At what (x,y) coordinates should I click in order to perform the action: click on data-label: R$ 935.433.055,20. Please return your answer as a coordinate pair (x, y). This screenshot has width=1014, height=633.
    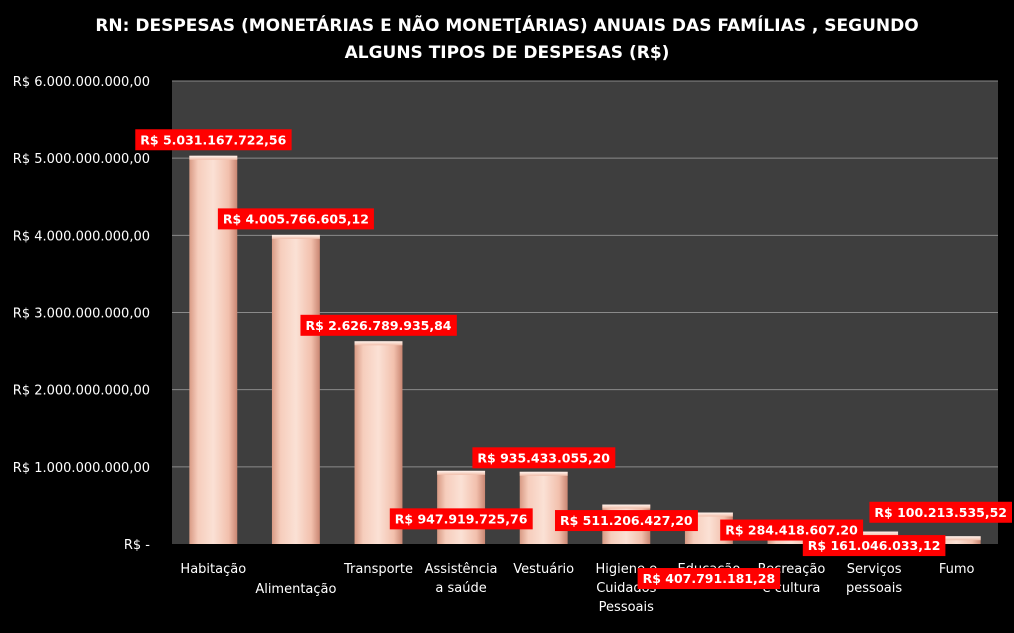
    Looking at the image, I should click on (544, 458).